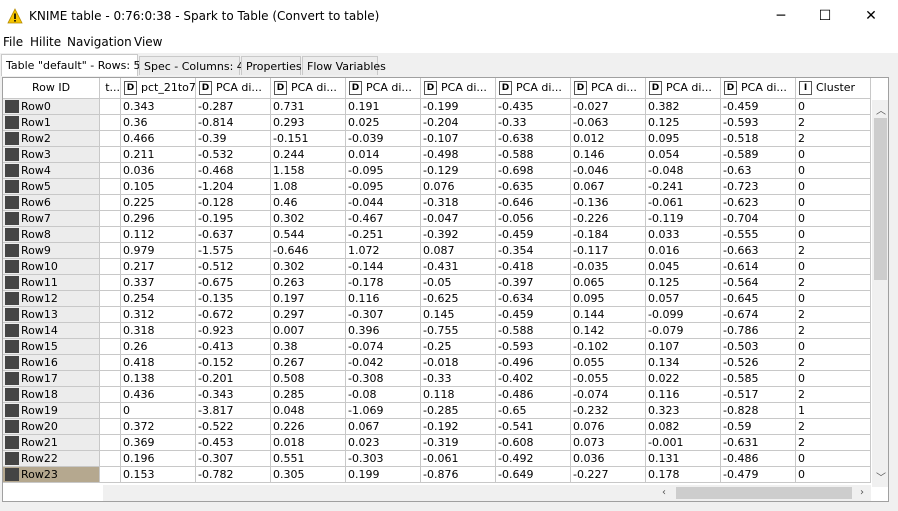 Image resolution: width=898 pixels, height=511 pixels. What do you see at coordinates (158, 427) in the screenshot?
I see `table-cell: 0.372` at bounding box center [158, 427].